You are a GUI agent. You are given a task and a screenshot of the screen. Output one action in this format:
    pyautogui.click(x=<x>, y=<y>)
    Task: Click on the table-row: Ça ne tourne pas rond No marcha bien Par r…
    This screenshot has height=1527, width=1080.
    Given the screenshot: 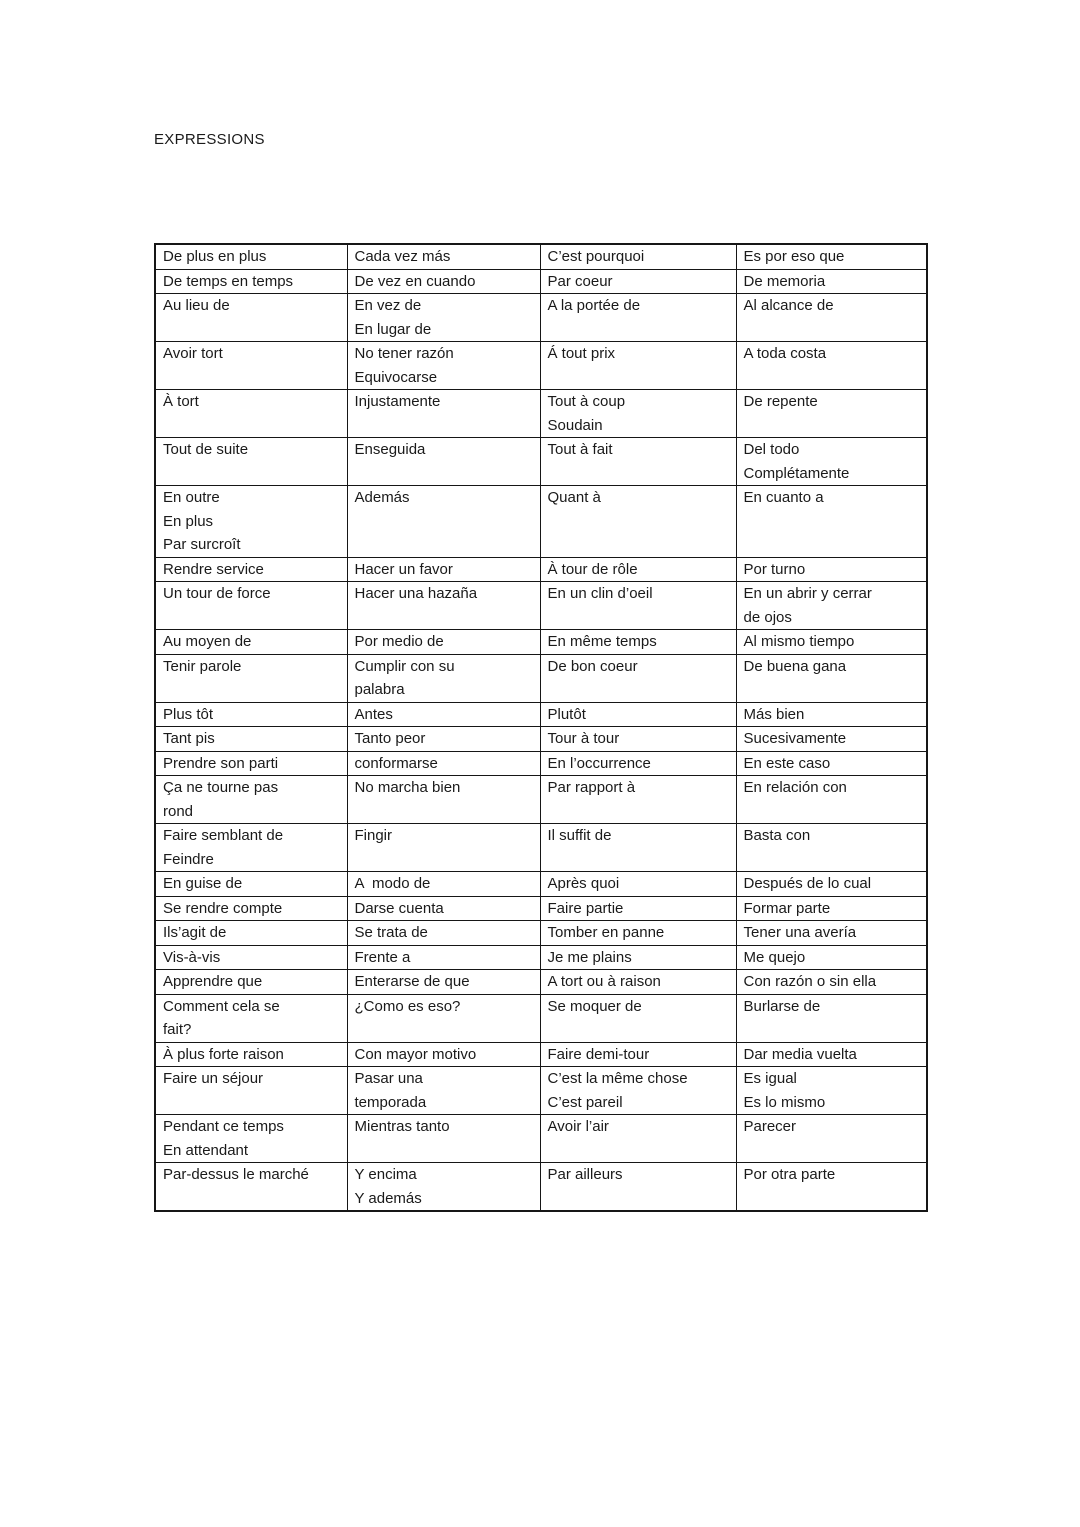 What is the action you would take?
    pyautogui.click(x=541, y=799)
    